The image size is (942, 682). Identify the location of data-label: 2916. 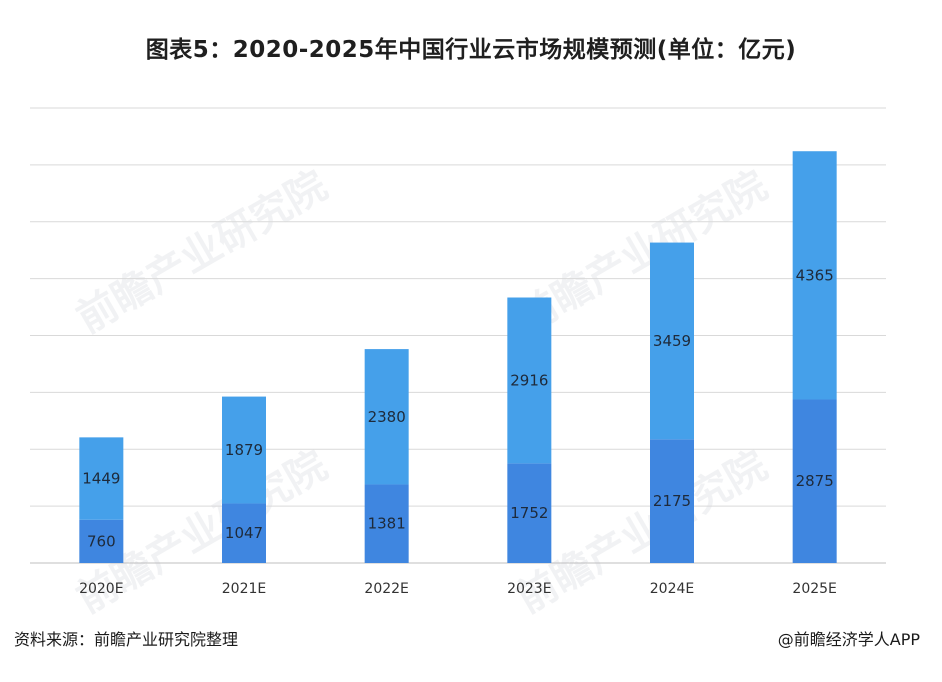
(529, 380).